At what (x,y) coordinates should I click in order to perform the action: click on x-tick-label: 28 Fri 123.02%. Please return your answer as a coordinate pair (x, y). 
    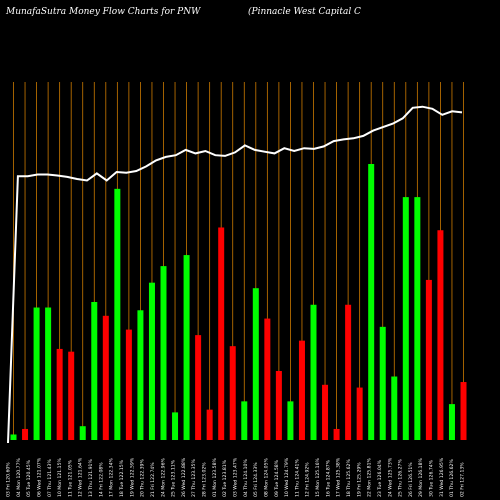
    Looking at the image, I should click on (205, 479).